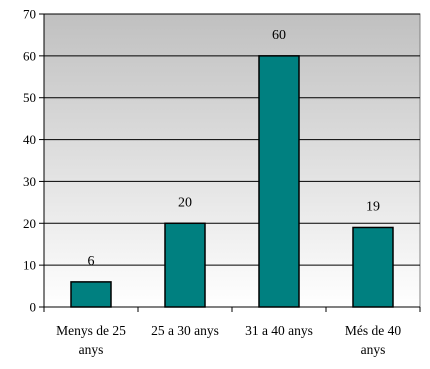  What do you see at coordinates (29, 14) in the screenshot?
I see `y-tick-label: 70` at bounding box center [29, 14].